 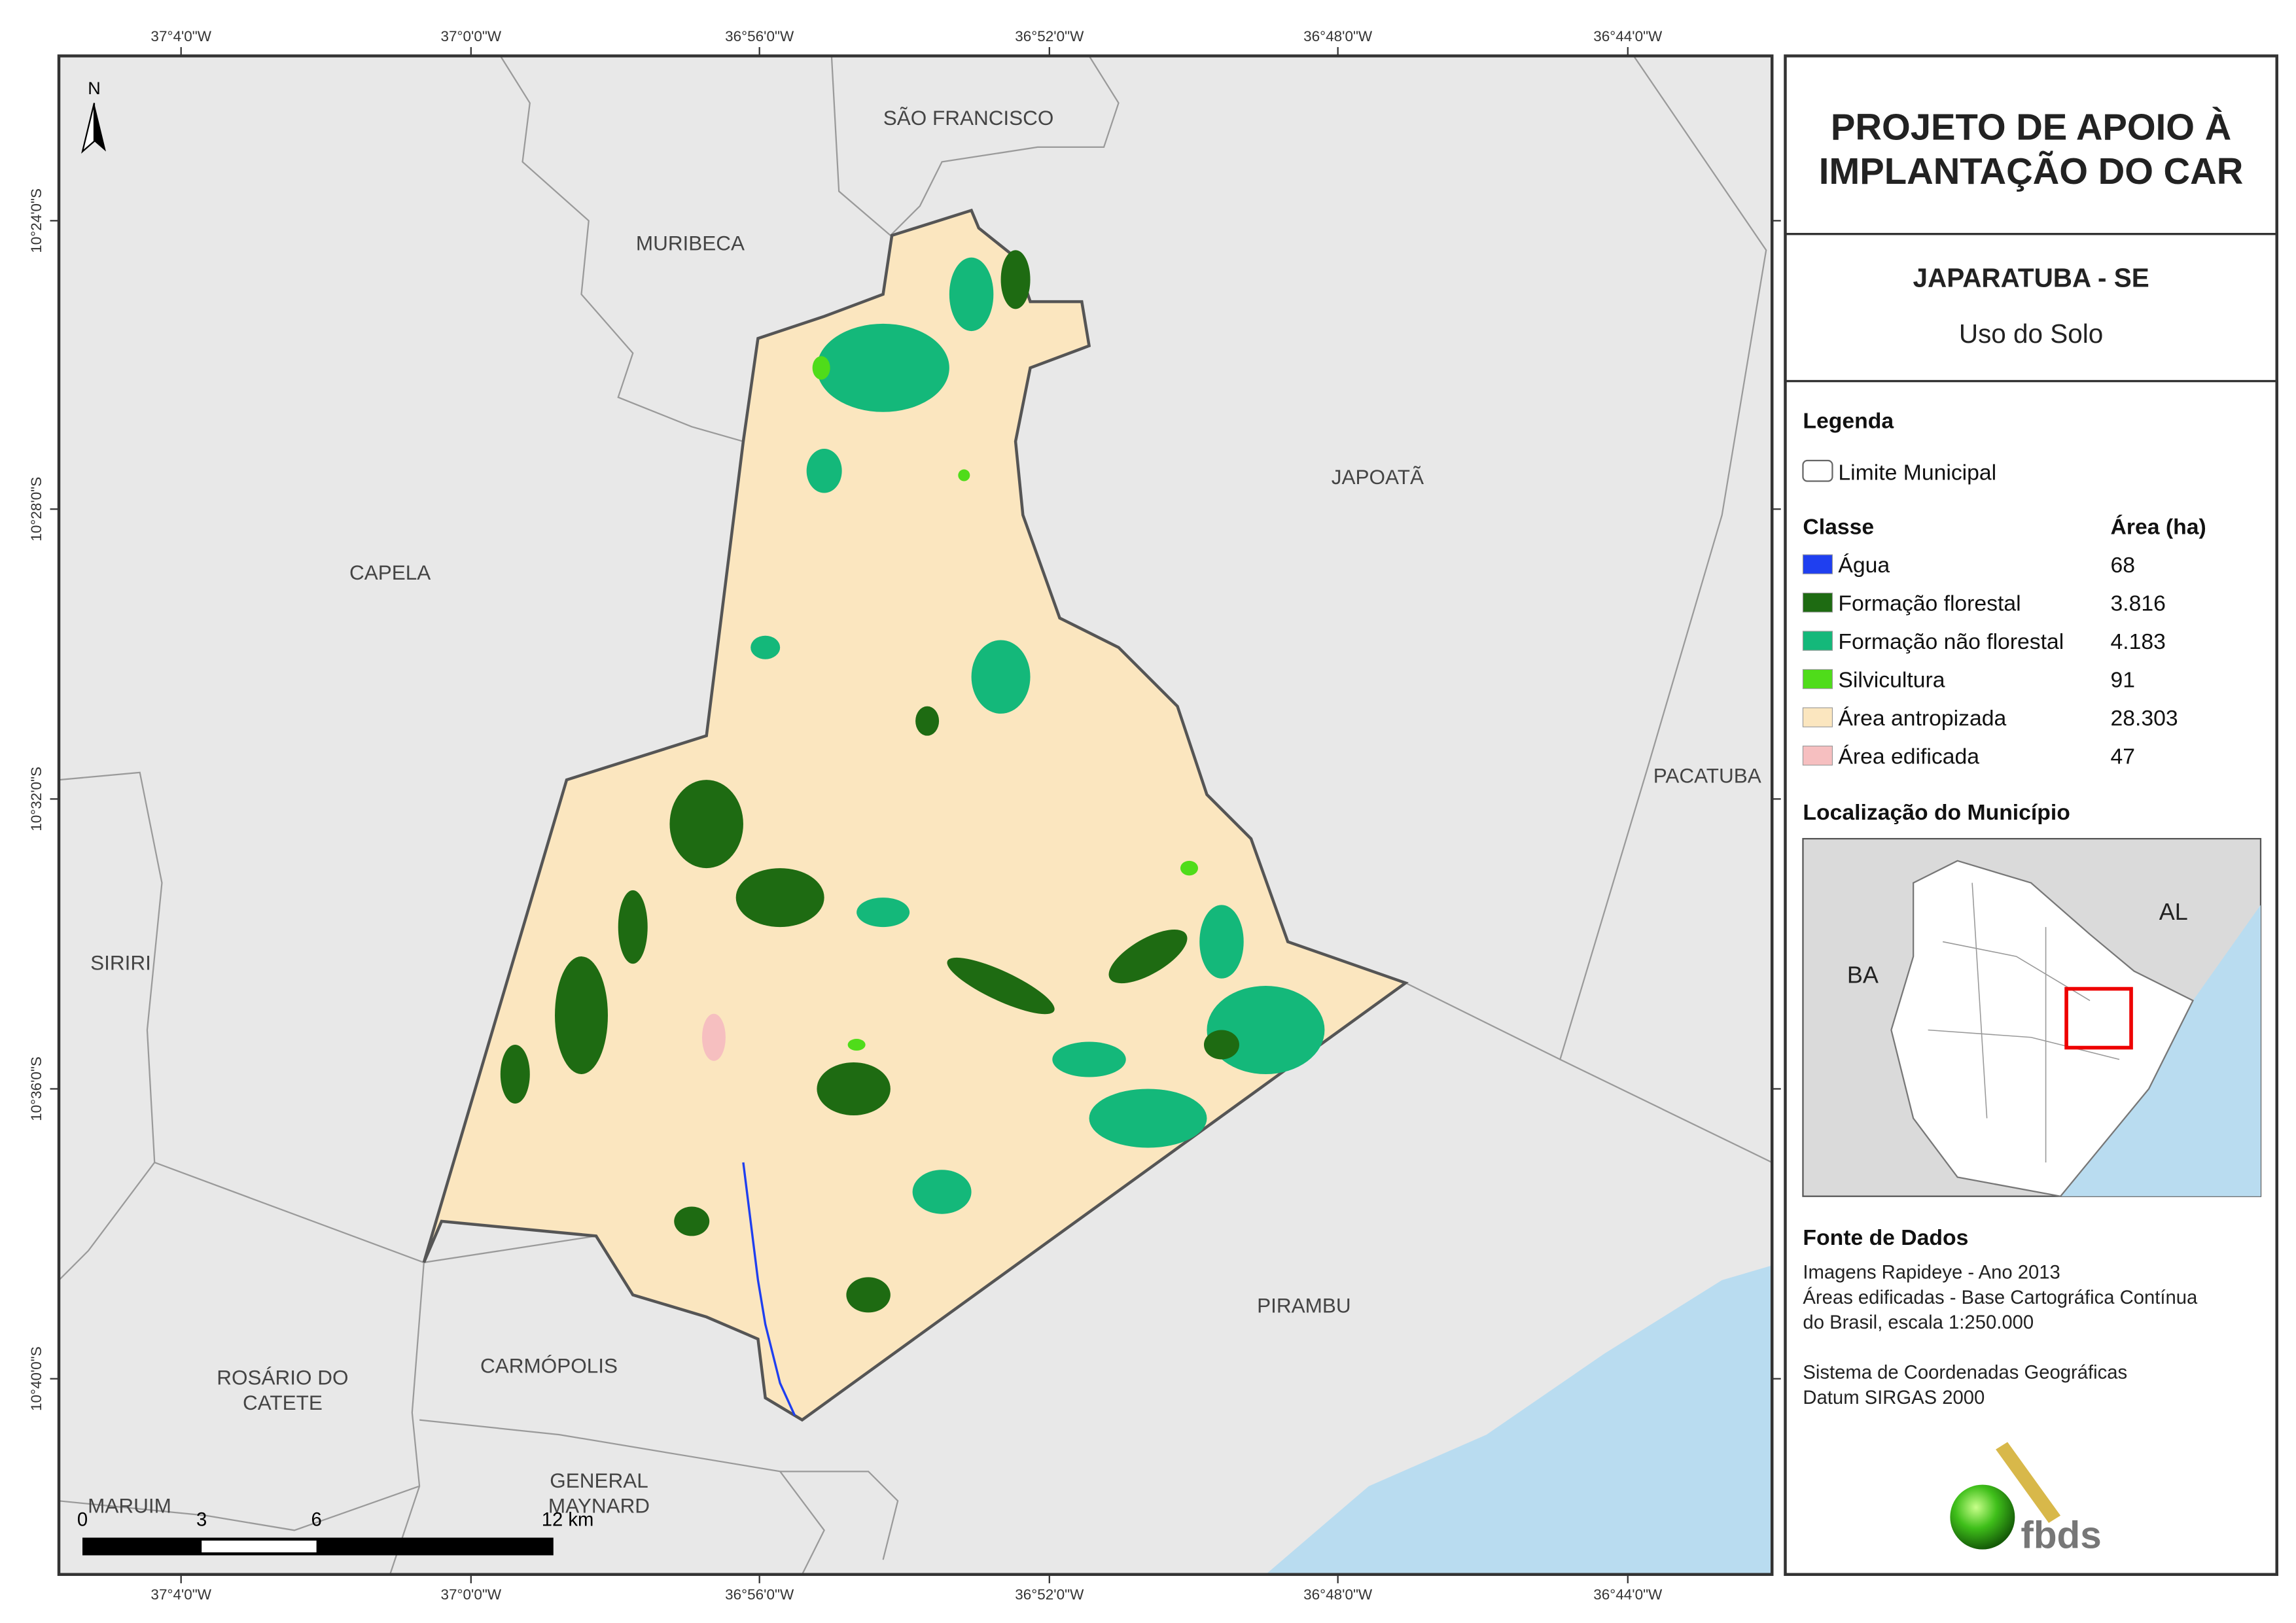 What do you see at coordinates (2031, 278) in the screenshot?
I see `municipality-title: JAPARATUBA - SE` at bounding box center [2031, 278].